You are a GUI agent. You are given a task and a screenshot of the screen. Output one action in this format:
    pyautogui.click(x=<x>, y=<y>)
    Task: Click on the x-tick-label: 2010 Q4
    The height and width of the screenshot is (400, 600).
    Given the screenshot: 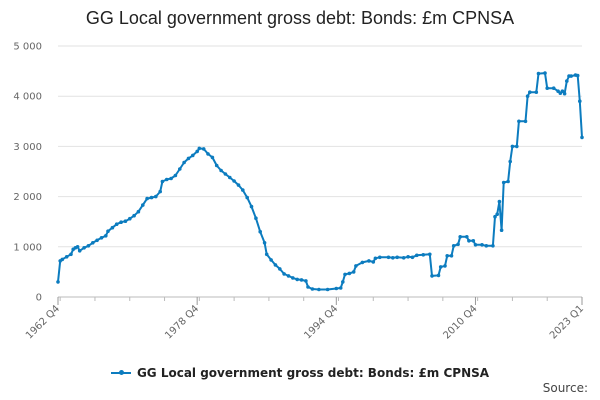 What is the action you would take?
    pyautogui.click(x=460, y=322)
    